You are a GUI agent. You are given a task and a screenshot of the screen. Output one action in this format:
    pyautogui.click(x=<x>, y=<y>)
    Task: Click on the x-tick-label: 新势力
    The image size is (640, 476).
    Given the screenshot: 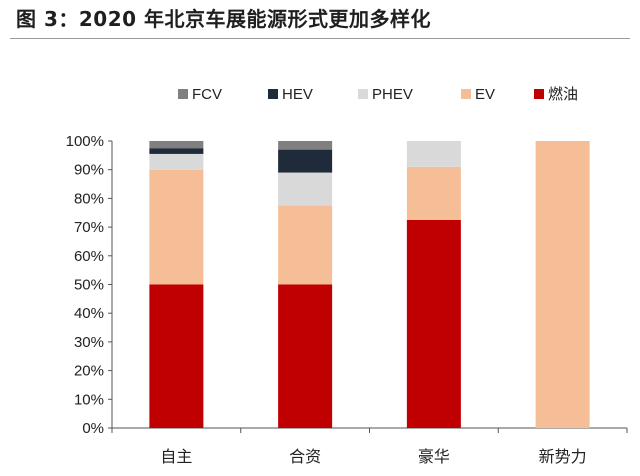 What is the action you would take?
    pyautogui.click(x=563, y=456)
    